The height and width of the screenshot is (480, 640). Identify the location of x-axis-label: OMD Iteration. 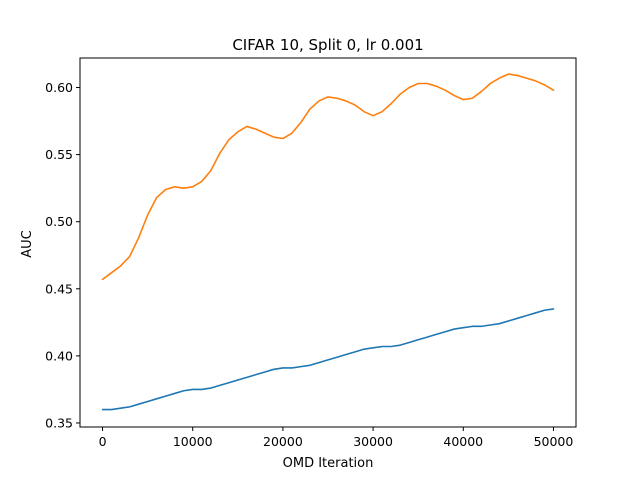
(328, 463).